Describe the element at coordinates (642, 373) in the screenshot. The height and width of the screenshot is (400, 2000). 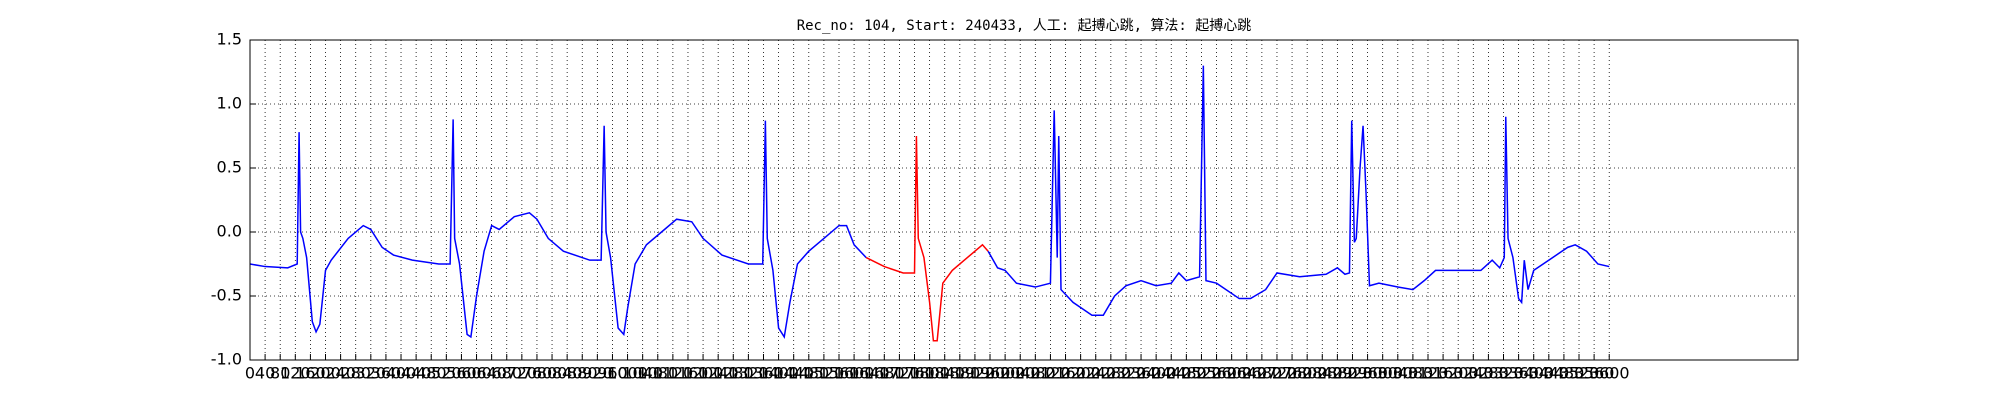
I see `x-tick-label: 1040` at that location.